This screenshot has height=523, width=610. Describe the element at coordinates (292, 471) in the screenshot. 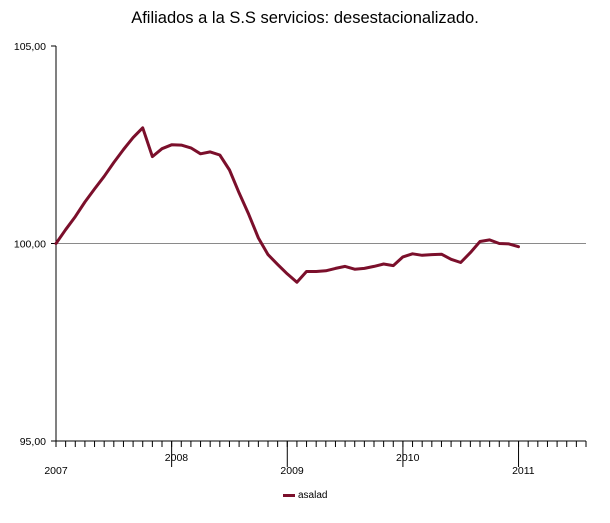

I see `x-year-label: 2009` at that location.